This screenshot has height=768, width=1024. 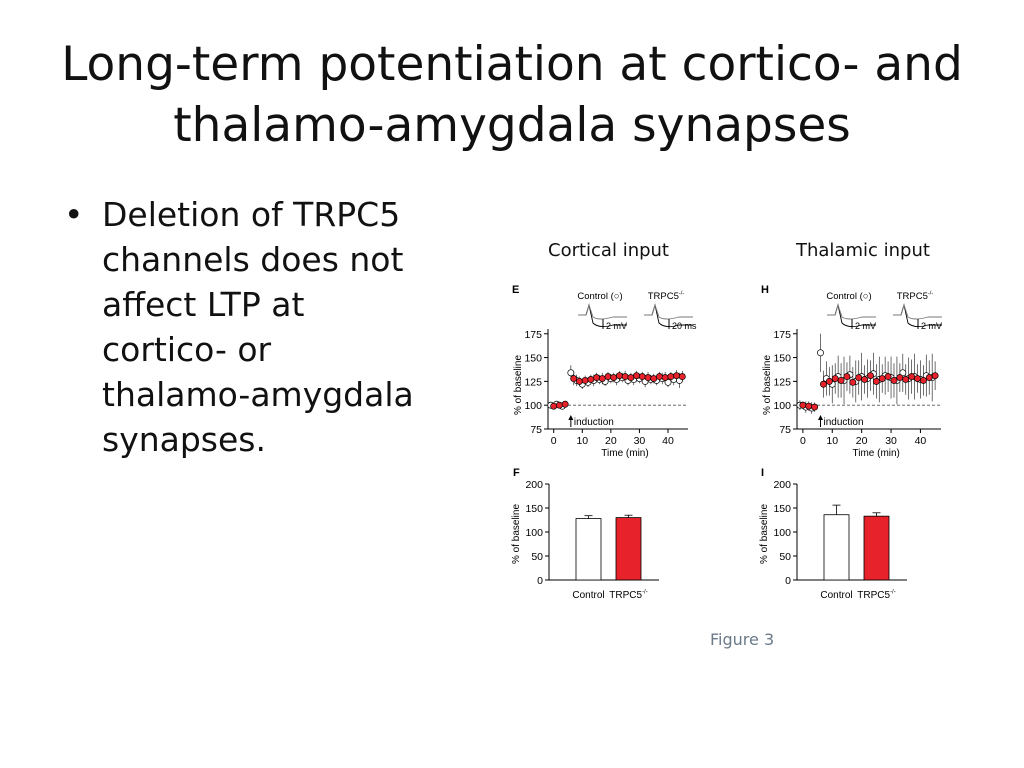 What do you see at coordinates (765, 290) in the screenshot?
I see `panel-letter: H` at bounding box center [765, 290].